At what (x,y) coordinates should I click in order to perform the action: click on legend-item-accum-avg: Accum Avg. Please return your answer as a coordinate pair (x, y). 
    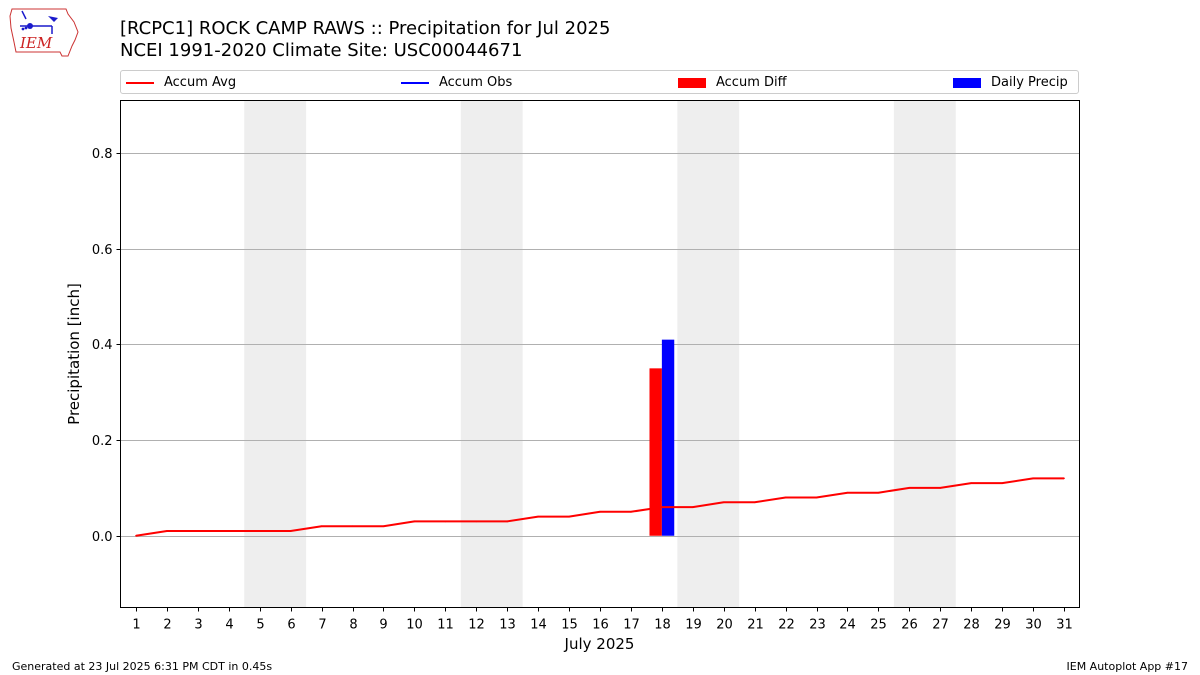
    Looking at the image, I should click on (181, 82).